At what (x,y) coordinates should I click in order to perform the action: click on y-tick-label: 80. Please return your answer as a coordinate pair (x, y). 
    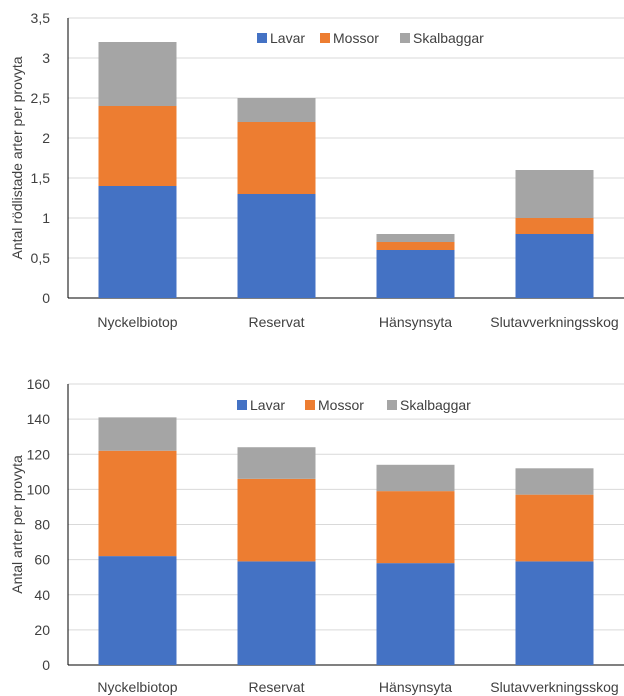
    Looking at the image, I should click on (42, 525).